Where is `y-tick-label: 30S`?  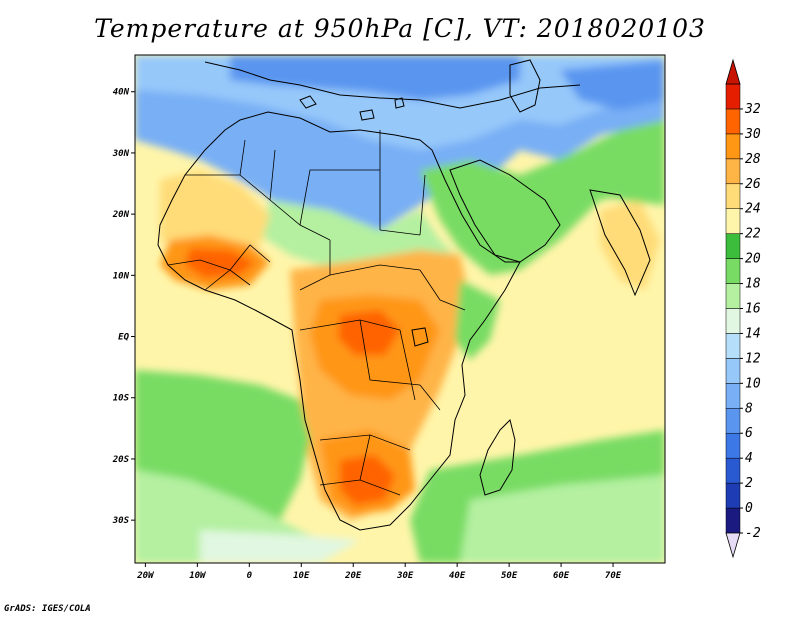
y-tick-label: 30S is located at coordinates (121, 521).